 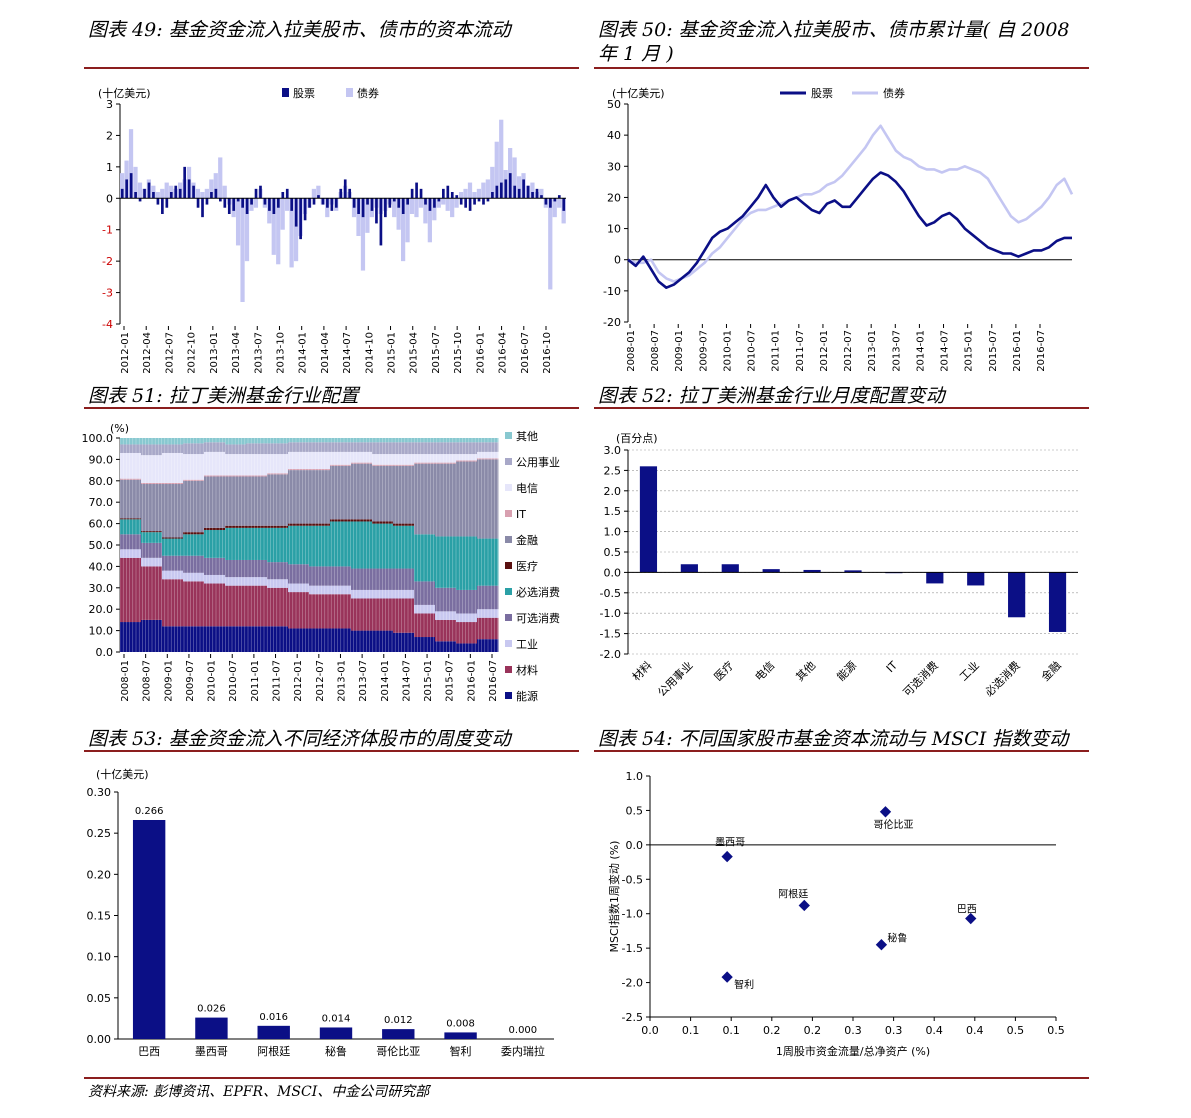 What do you see at coordinates (892, 667) in the screenshot?
I see `x-tick-label: IT` at bounding box center [892, 667].